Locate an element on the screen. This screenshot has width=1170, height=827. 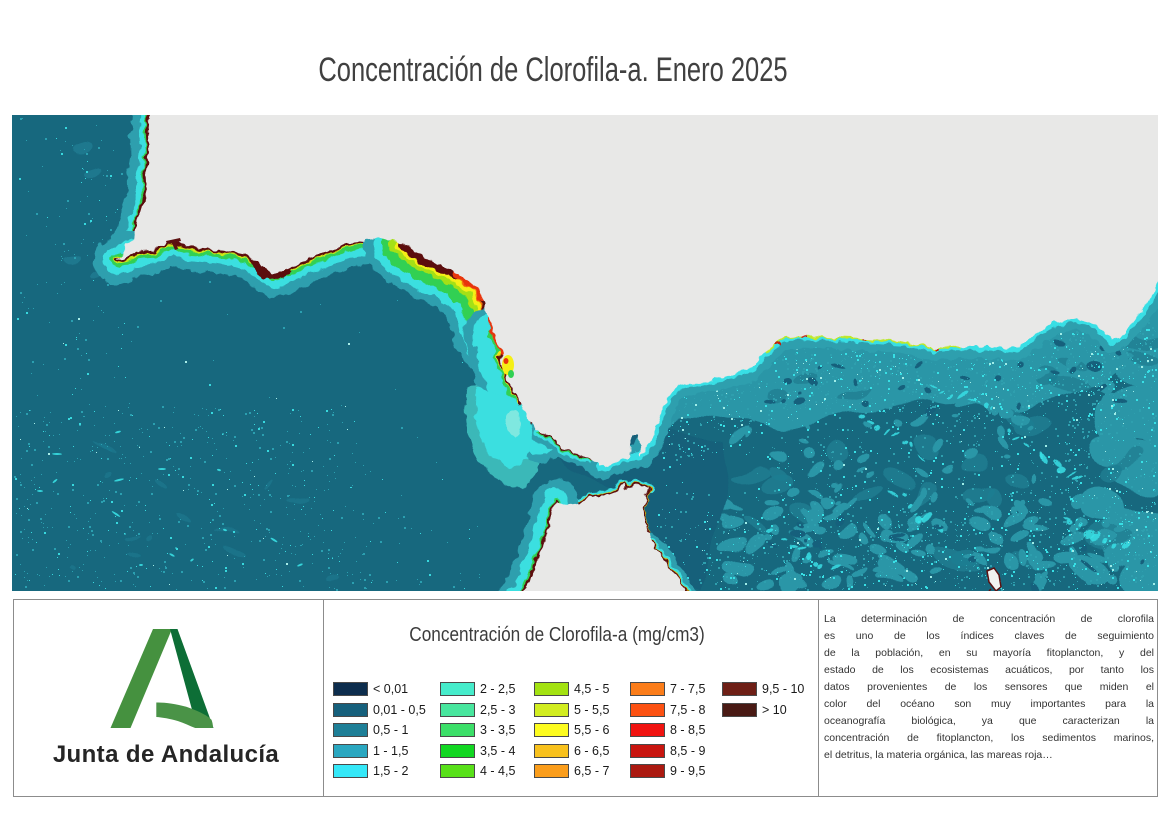
svg-text: Junta de Andalucía is located at coordinates (166, 754).